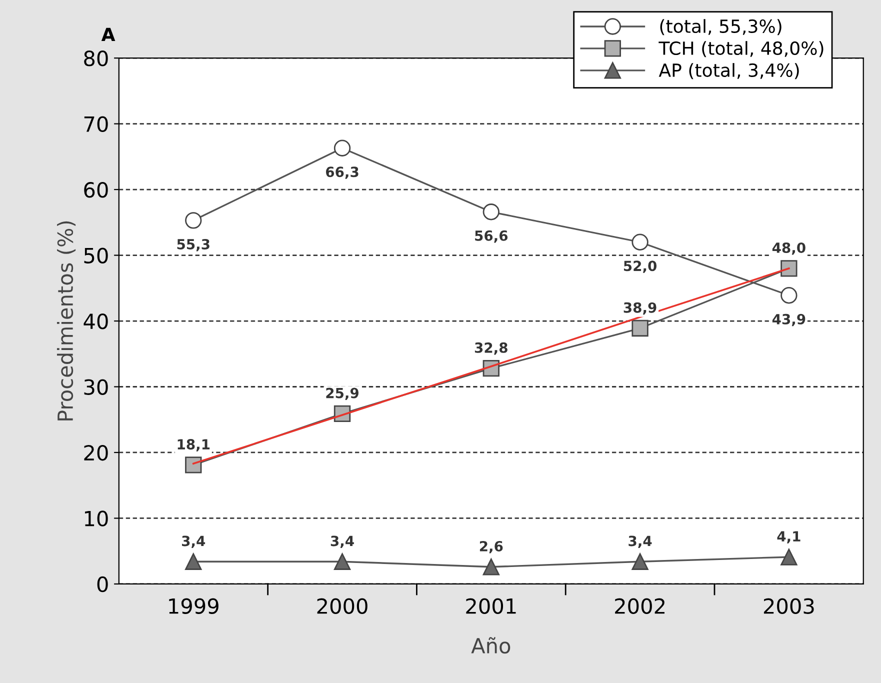 The width and height of the screenshot is (881, 683). What do you see at coordinates (342, 606) in the screenshot?
I see `x-tick-label: 2000` at bounding box center [342, 606].